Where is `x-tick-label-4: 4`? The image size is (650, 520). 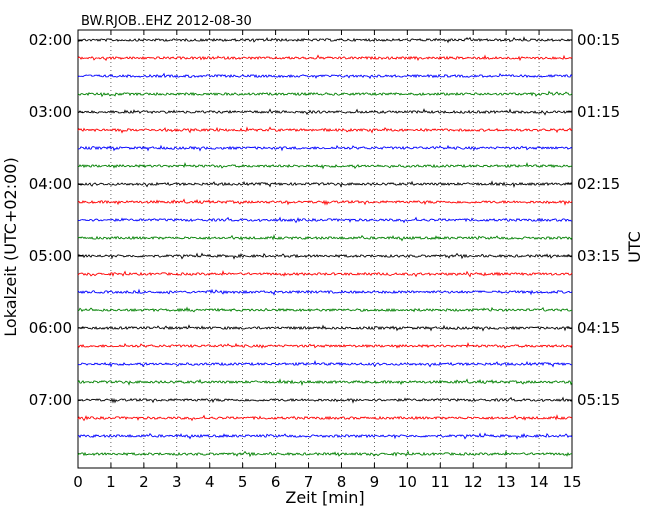 x-tick-label-4: 4 is located at coordinates (210, 482).